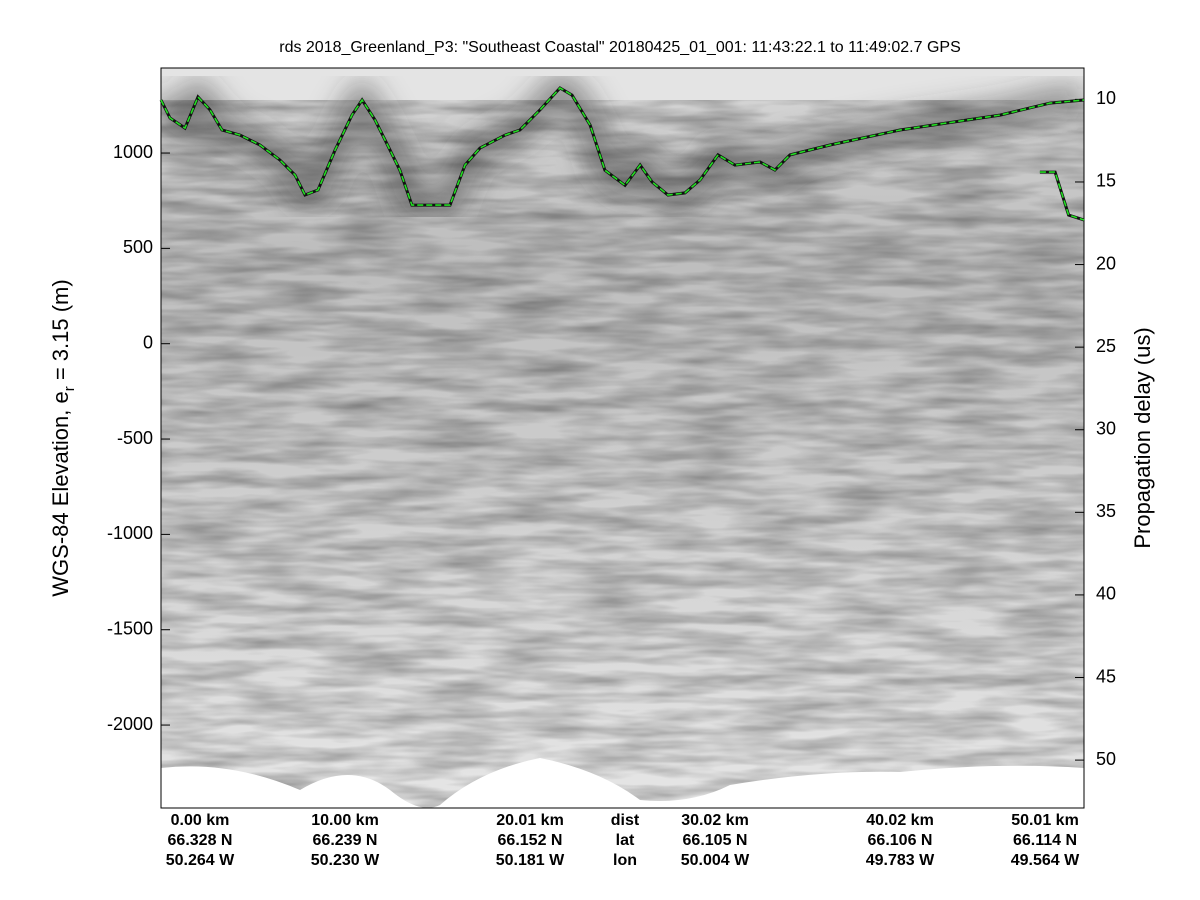  What do you see at coordinates (1106, 511) in the screenshot?
I see `y2-tick-label: 35` at bounding box center [1106, 511].